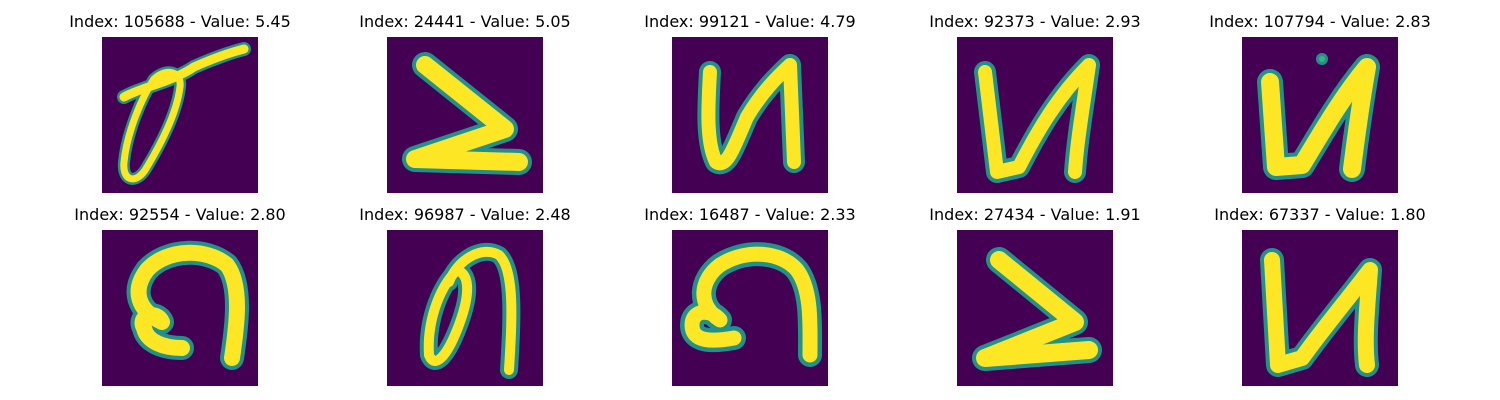  What do you see at coordinates (1035, 214) in the screenshot?
I see `panel-title: Index: 27434 - Value: 1.91` at bounding box center [1035, 214].